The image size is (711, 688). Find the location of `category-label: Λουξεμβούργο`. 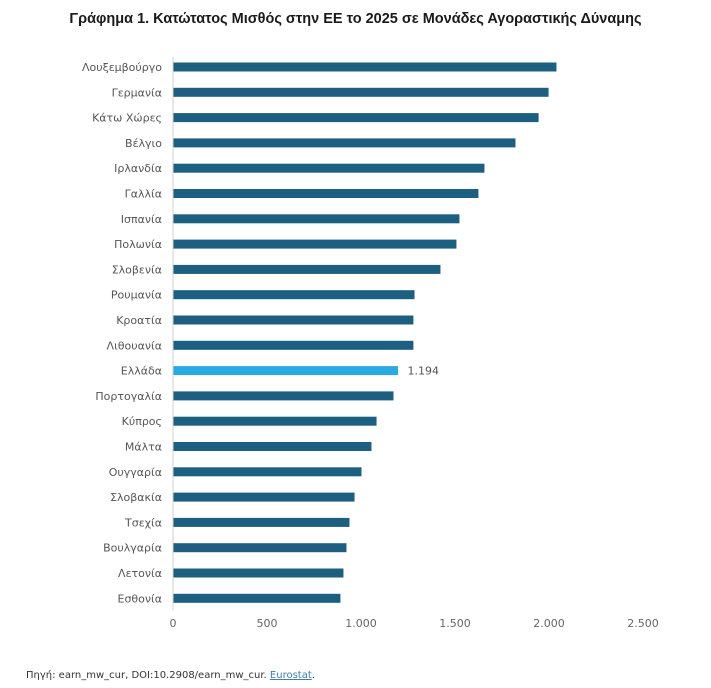

category-label: Λουξεμβούργο is located at coordinates (122, 67).